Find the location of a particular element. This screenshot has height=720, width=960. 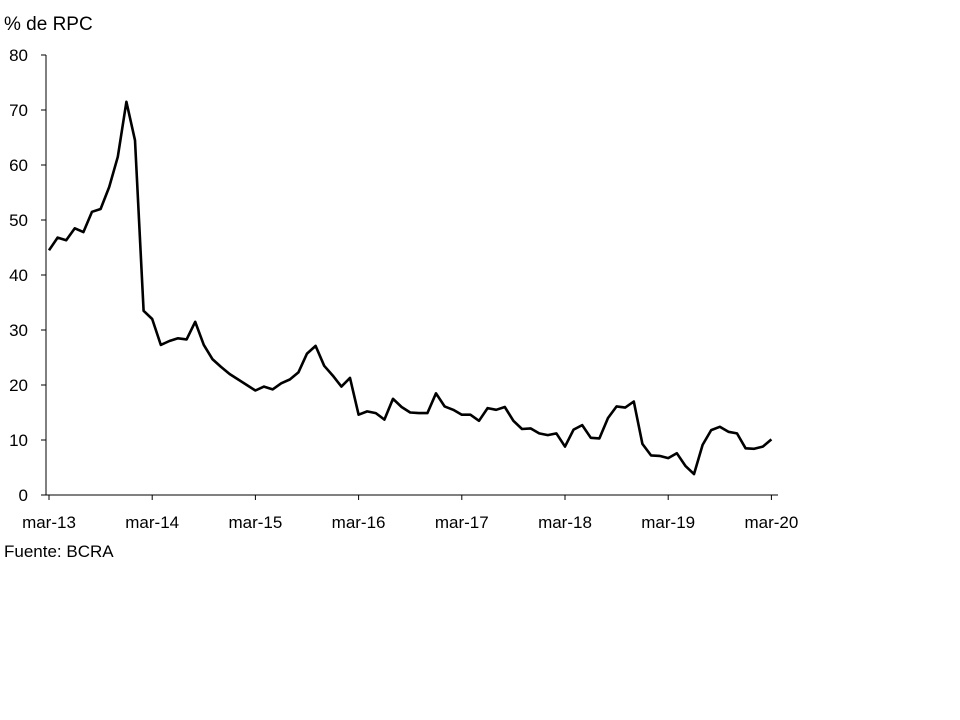

y-tick-label: 50 is located at coordinates (18, 220).